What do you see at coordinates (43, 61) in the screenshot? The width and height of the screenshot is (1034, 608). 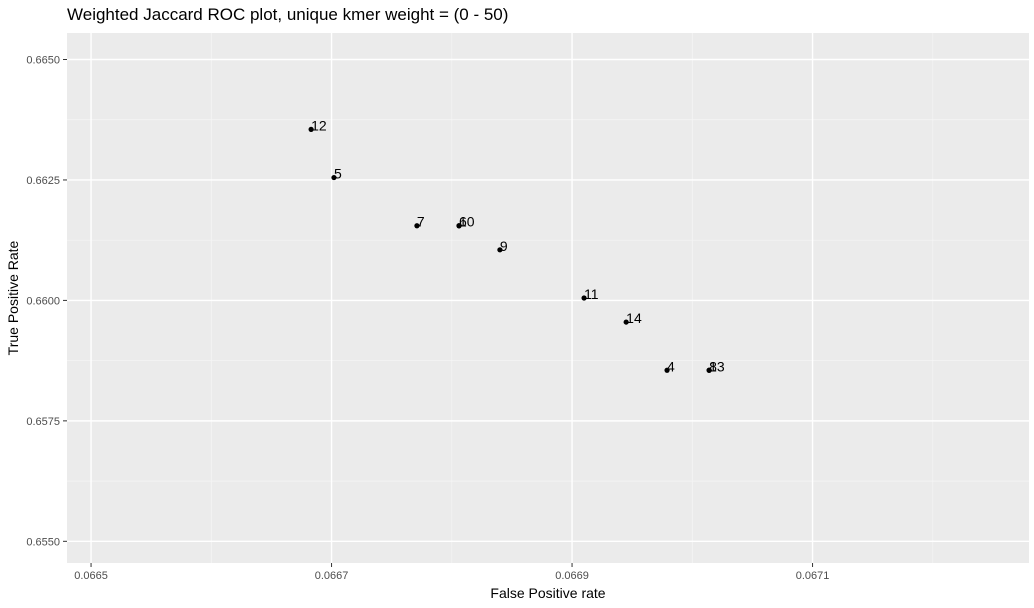 I see `y-tick-label: 0.6650` at bounding box center [43, 61].